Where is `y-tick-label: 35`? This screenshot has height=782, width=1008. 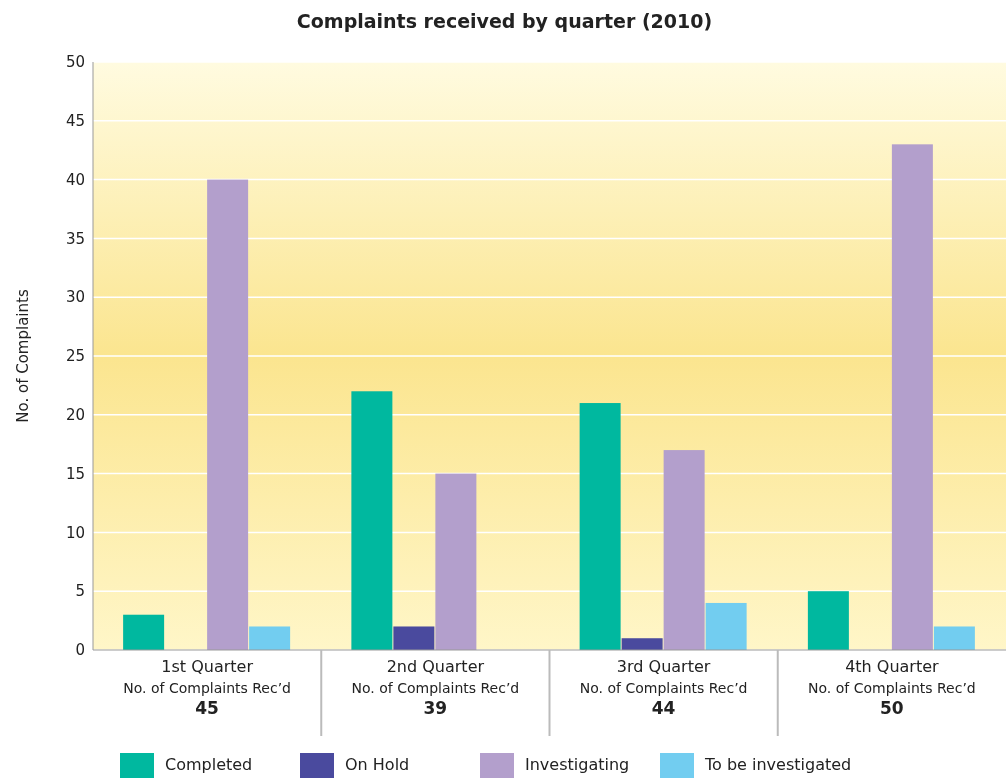
y-tick-label: 35 is located at coordinates (75, 238).